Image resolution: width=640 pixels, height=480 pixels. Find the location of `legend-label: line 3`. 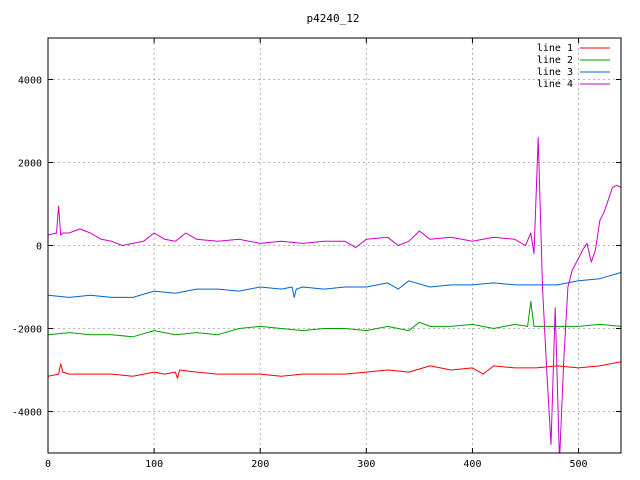

legend-label: line 3 is located at coordinates (555, 72).